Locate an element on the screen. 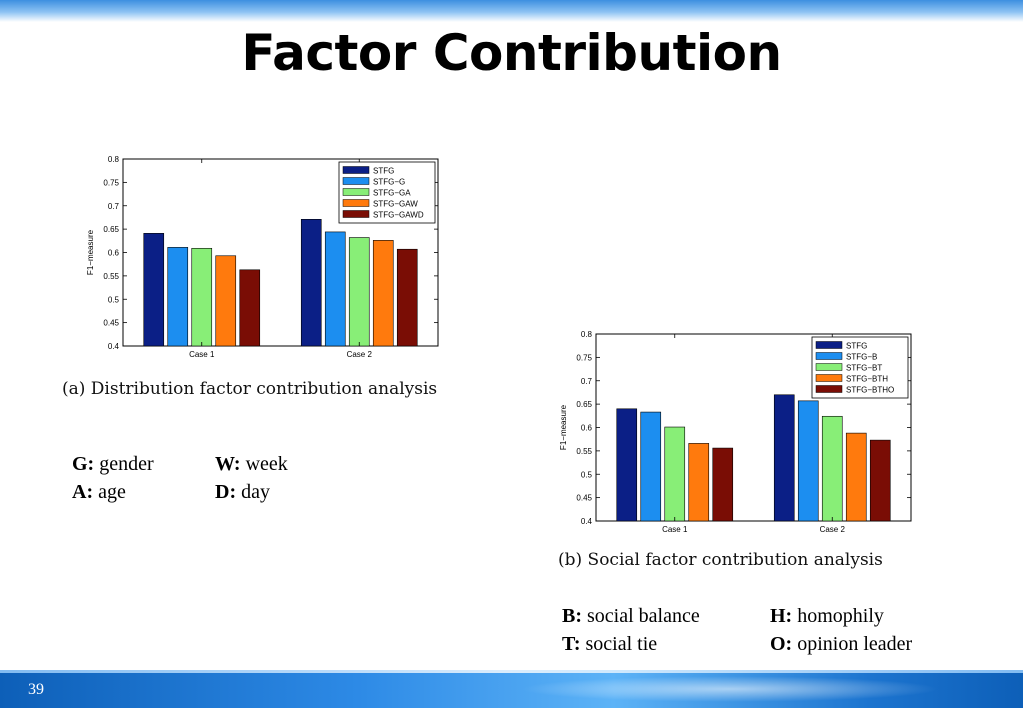 This screenshot has height=708, width=1023. abbreviation-item: T: social tie is located at coordinates (610, 644).